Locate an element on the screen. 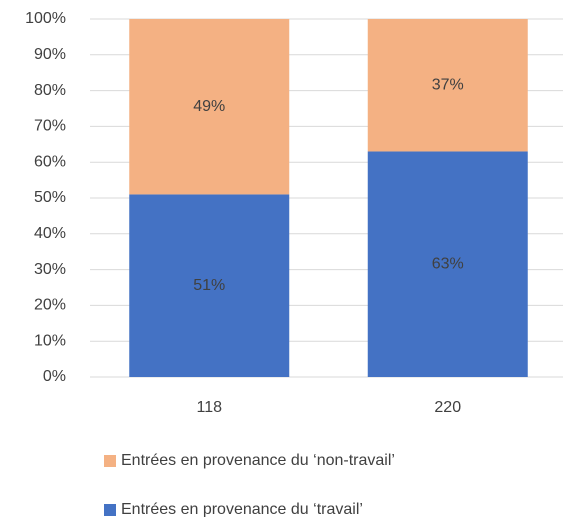 The image size is (567, 517). legend-label: Entrées en provenance du ‘travail’ is located at coordinates (242, 509).